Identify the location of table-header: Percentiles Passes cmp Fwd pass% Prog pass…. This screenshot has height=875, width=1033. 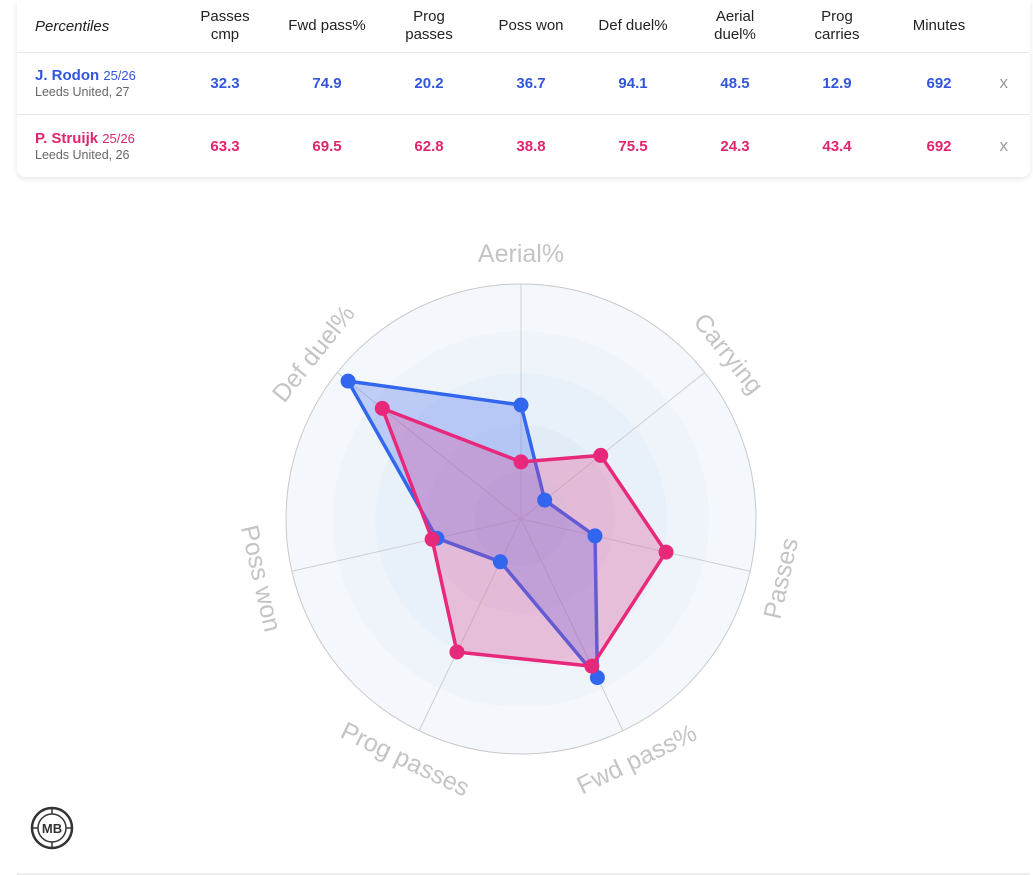
(523, 26).